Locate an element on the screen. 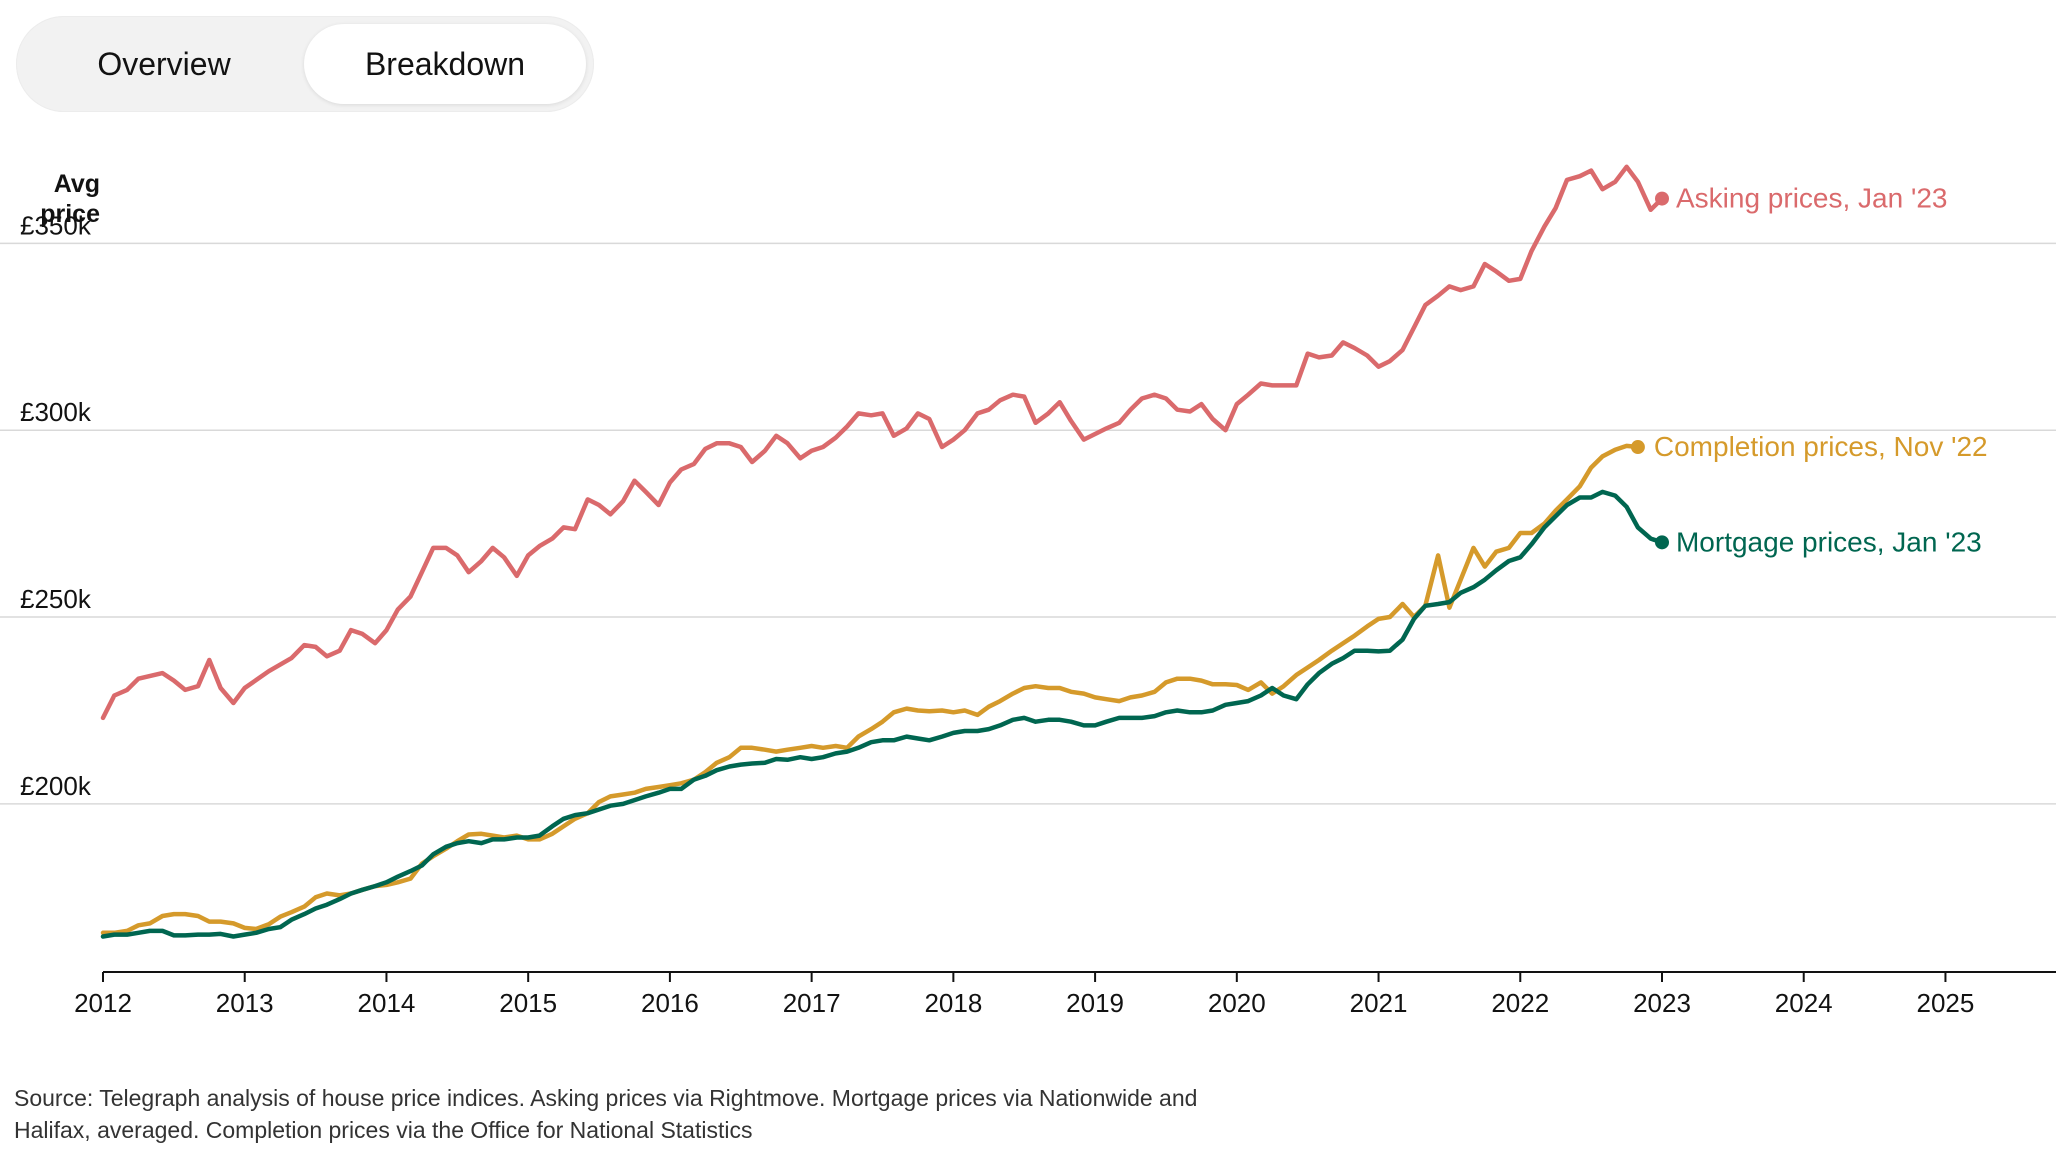  series-endpoint-completion is located at coordinates (1637, 447).